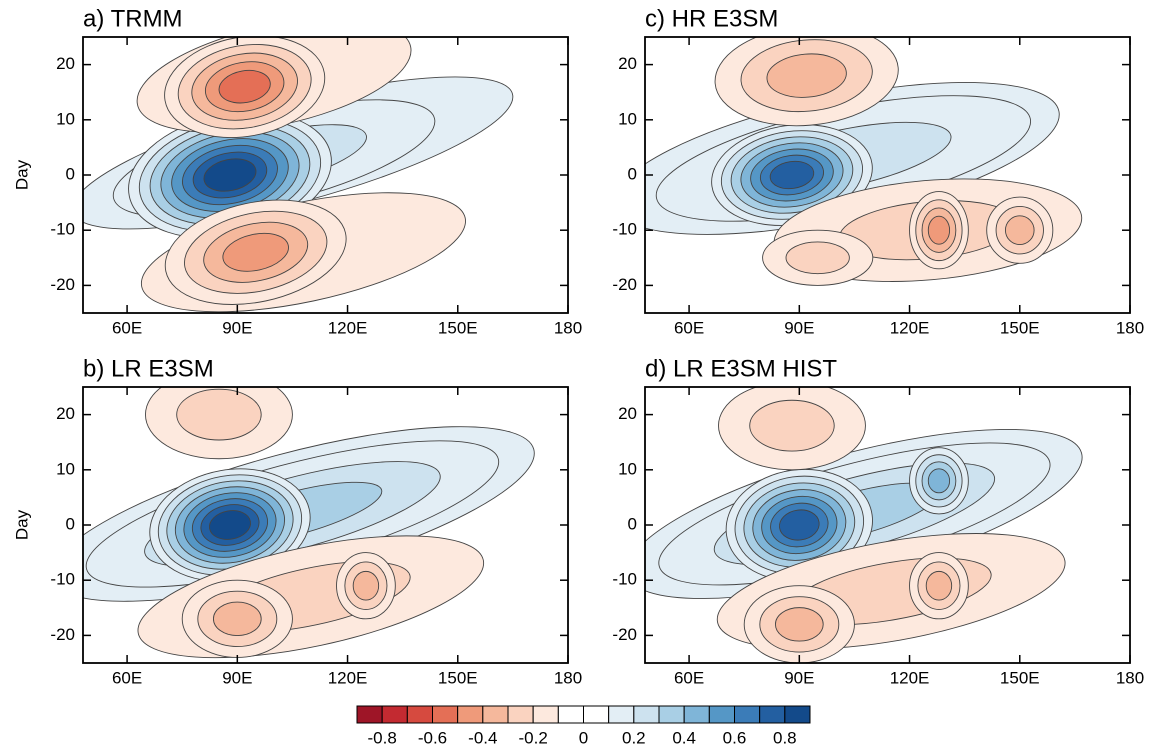 This screenshot has width=1151, height=749. I want to click on panel-title: d) LR E3SM HIST, so click(741, 368).